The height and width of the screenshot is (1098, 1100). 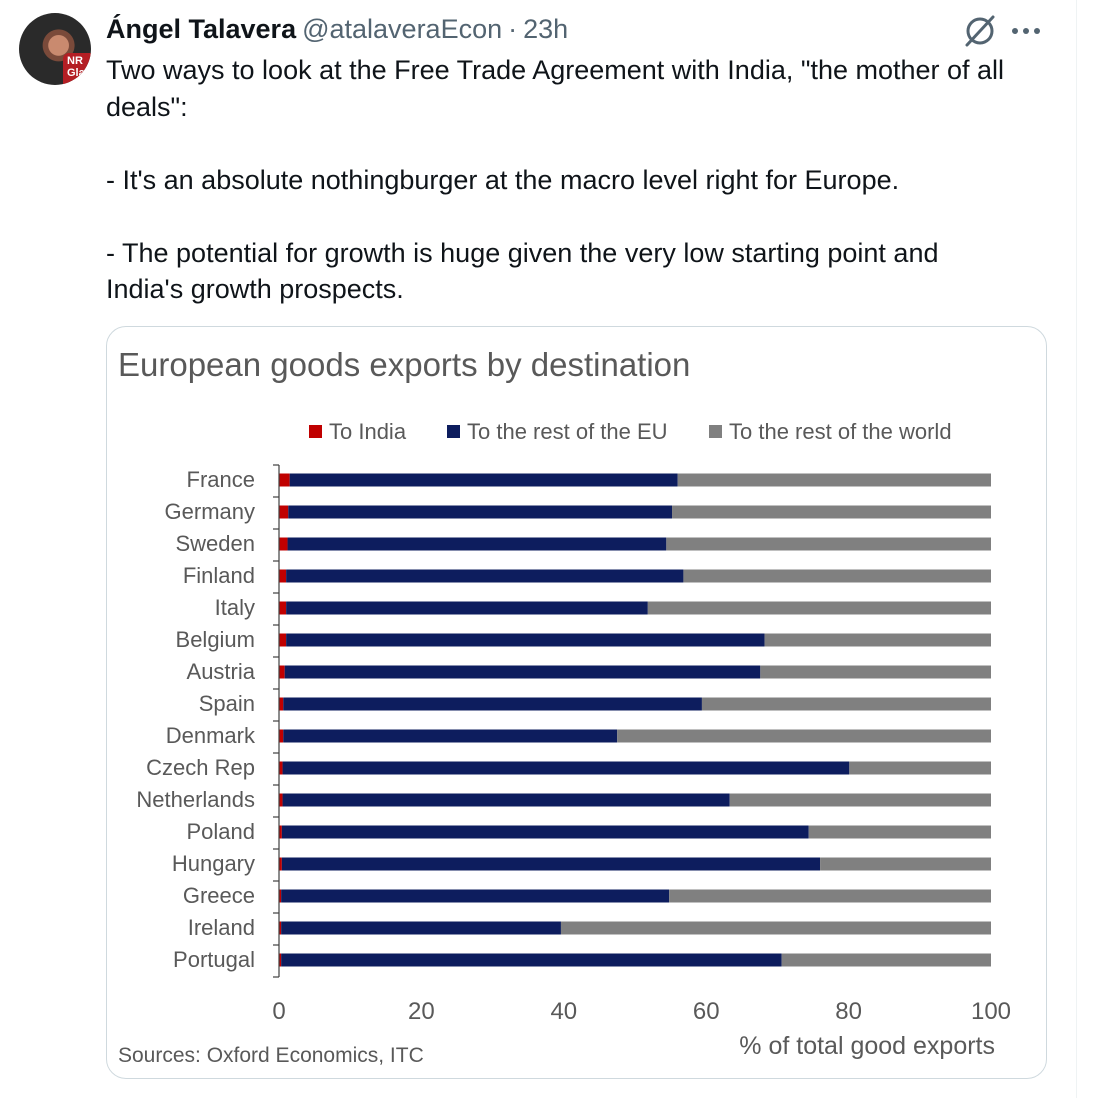 What do you see at coordinates (278, 1011) in the screenshot?
I see `x-tick-label: 0` at bounding box center [278, 1011].